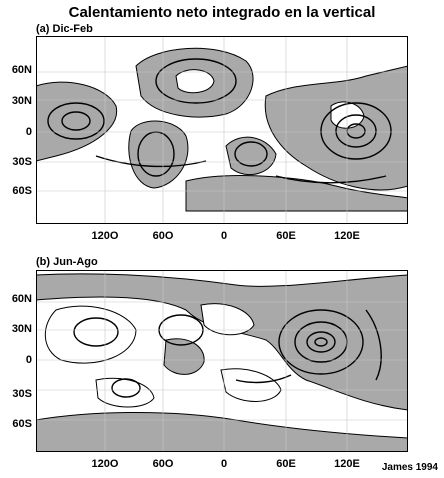  Describe the element at coordinates (64, 29) in the screenshot. I see `panel-a-label: (a) Dic-Feb` at that location.